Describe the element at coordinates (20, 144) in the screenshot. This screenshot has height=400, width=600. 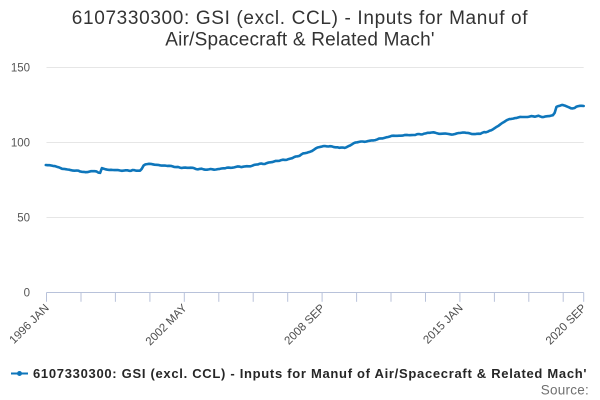
I see `svg-text: 100` at that location.